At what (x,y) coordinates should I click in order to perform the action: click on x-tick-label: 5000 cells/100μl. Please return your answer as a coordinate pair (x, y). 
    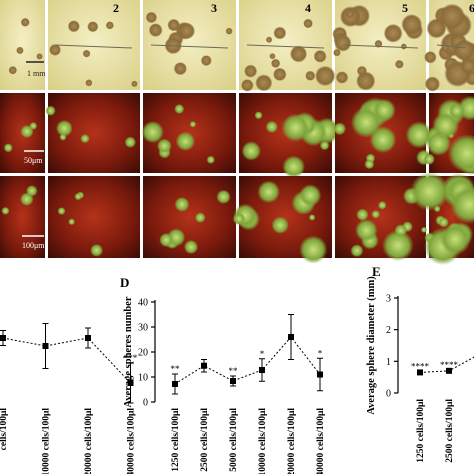
    Looking at the image, I should click on (234, 440).